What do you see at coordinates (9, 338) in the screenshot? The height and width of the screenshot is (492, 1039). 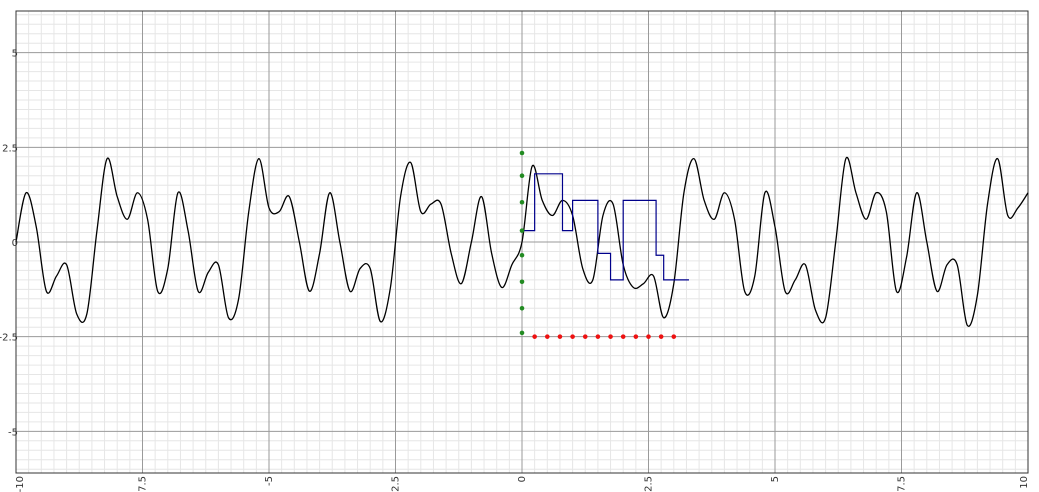 I see `y-tick-label: -2.5` at bounding box center [9, 338].